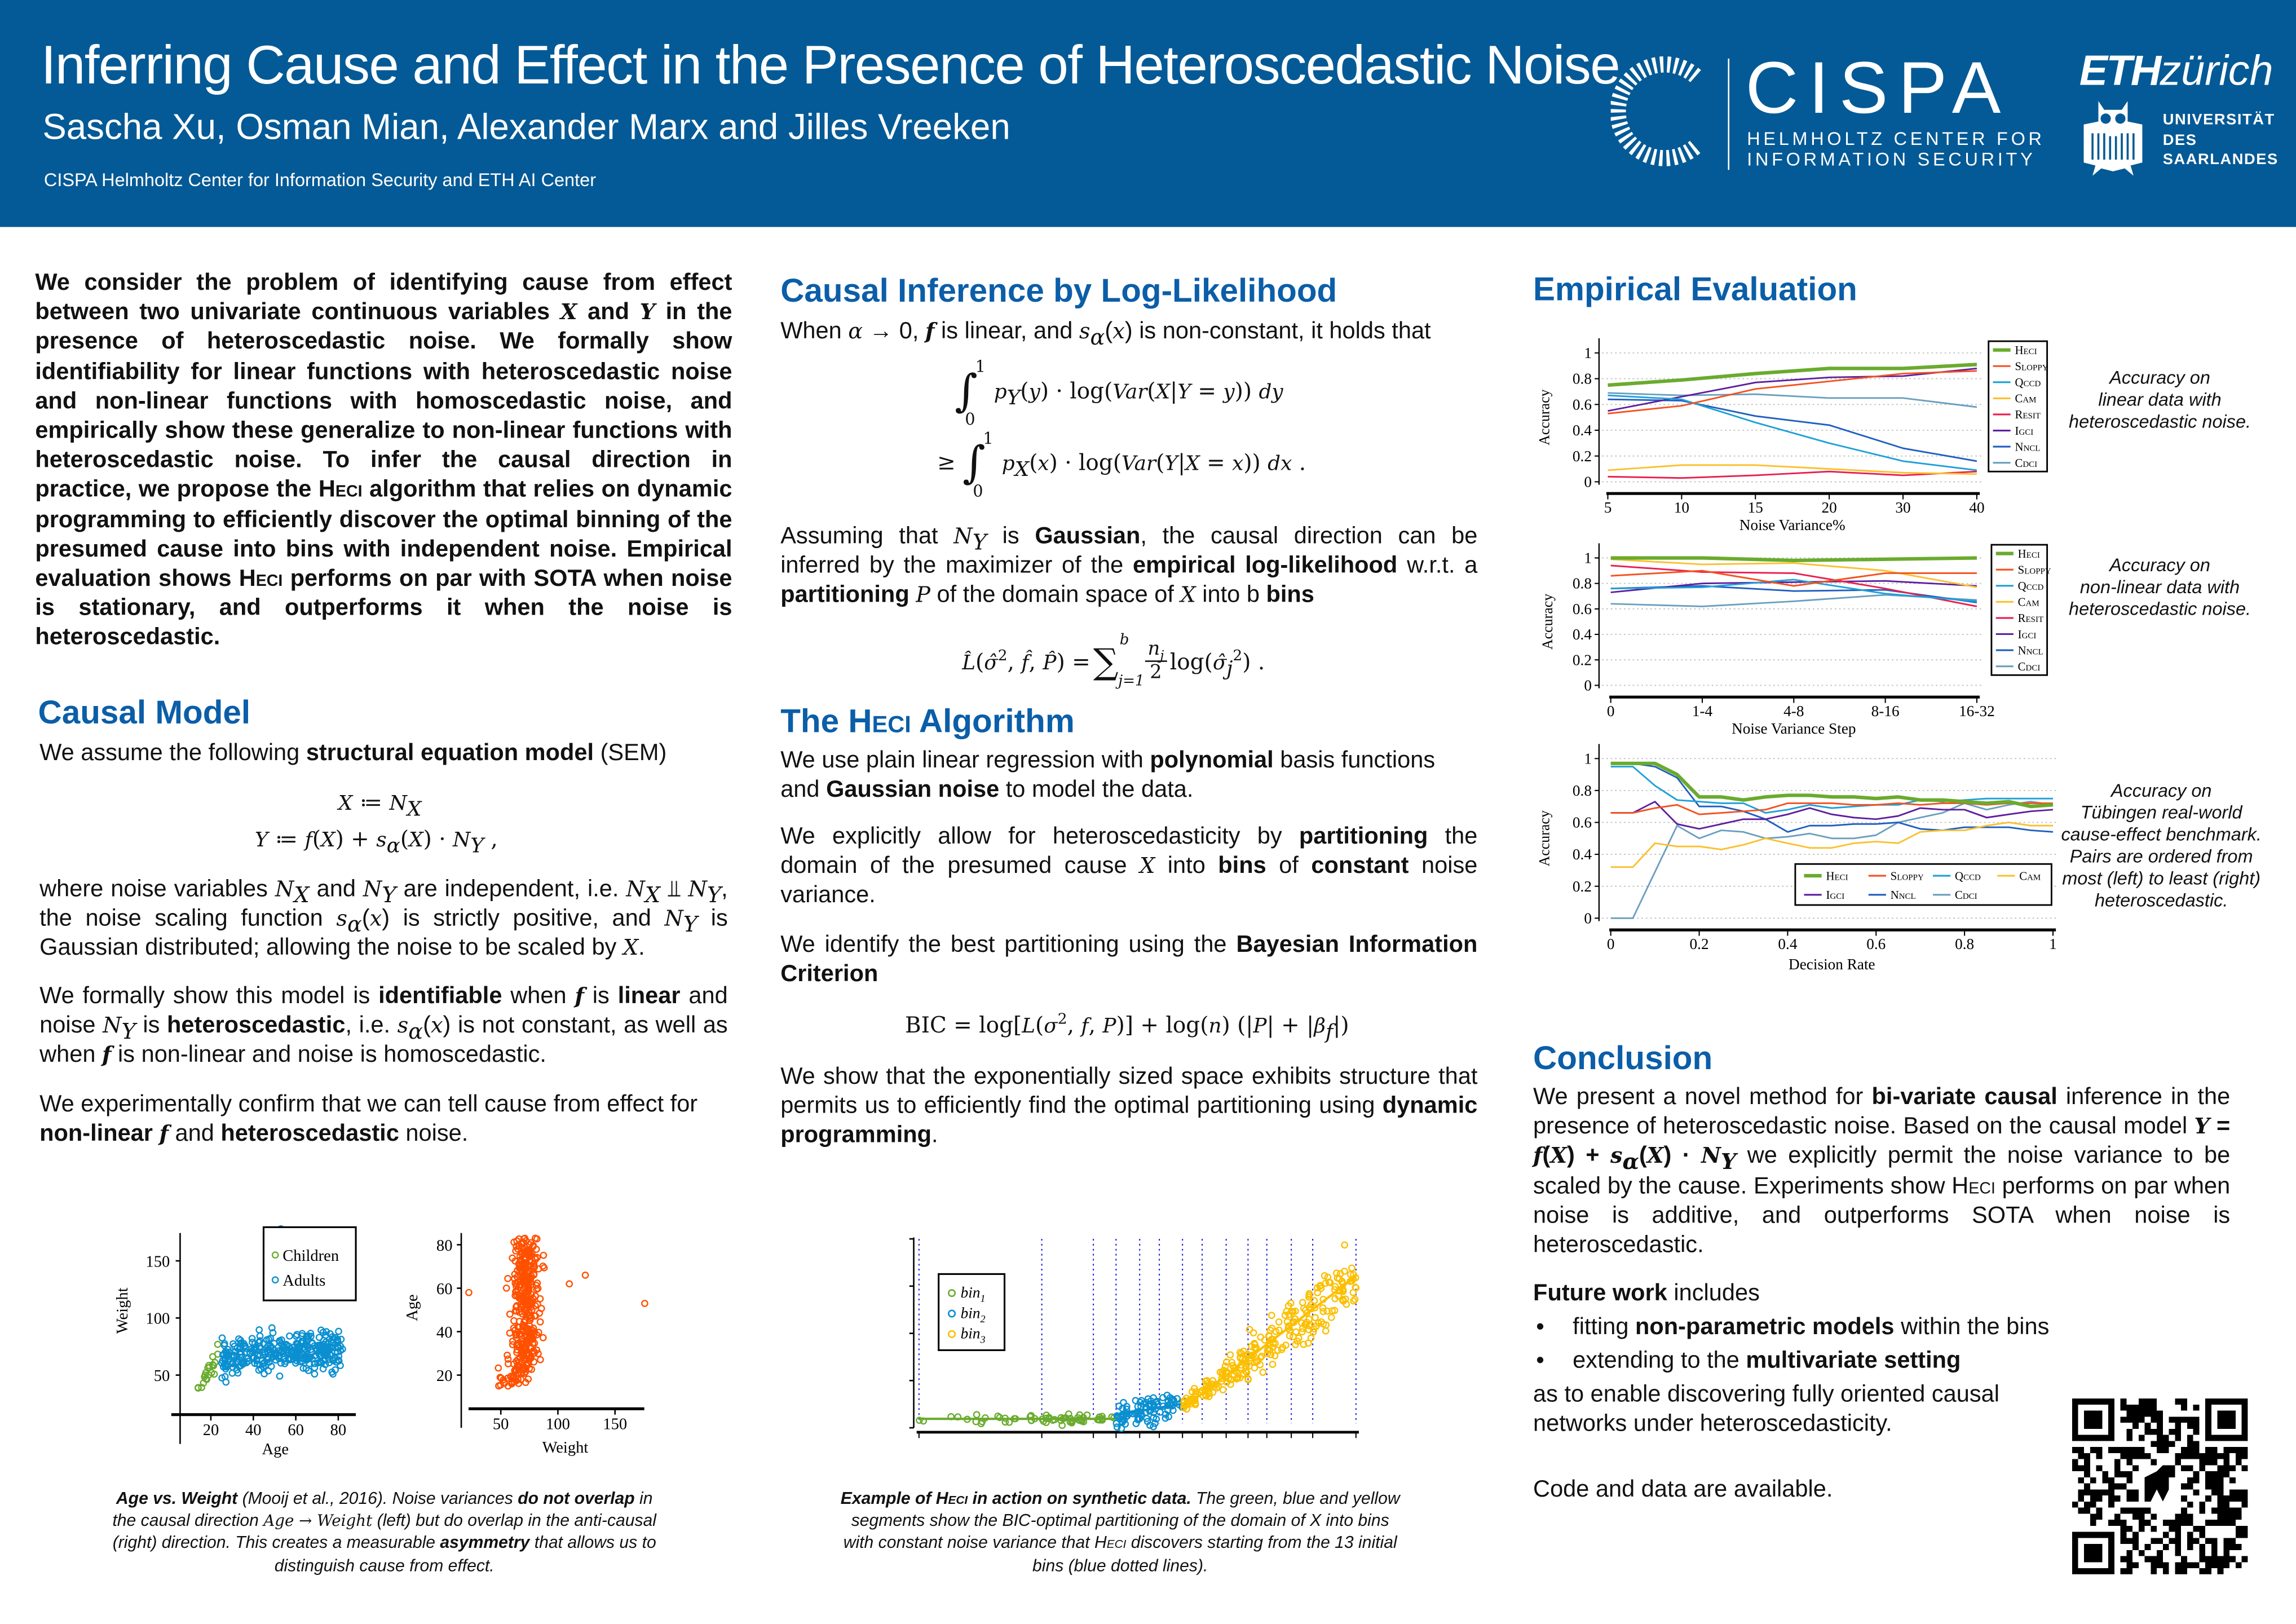 This screenshot has width=2296, height=1624. I want to click on math-symbol: x, so click(436, 1026).